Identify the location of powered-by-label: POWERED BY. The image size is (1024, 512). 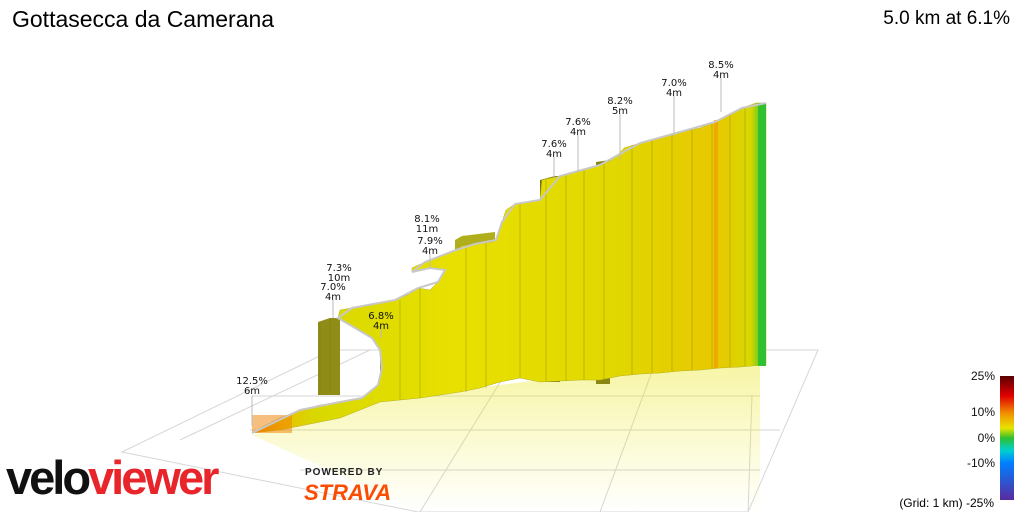
(344, 472).